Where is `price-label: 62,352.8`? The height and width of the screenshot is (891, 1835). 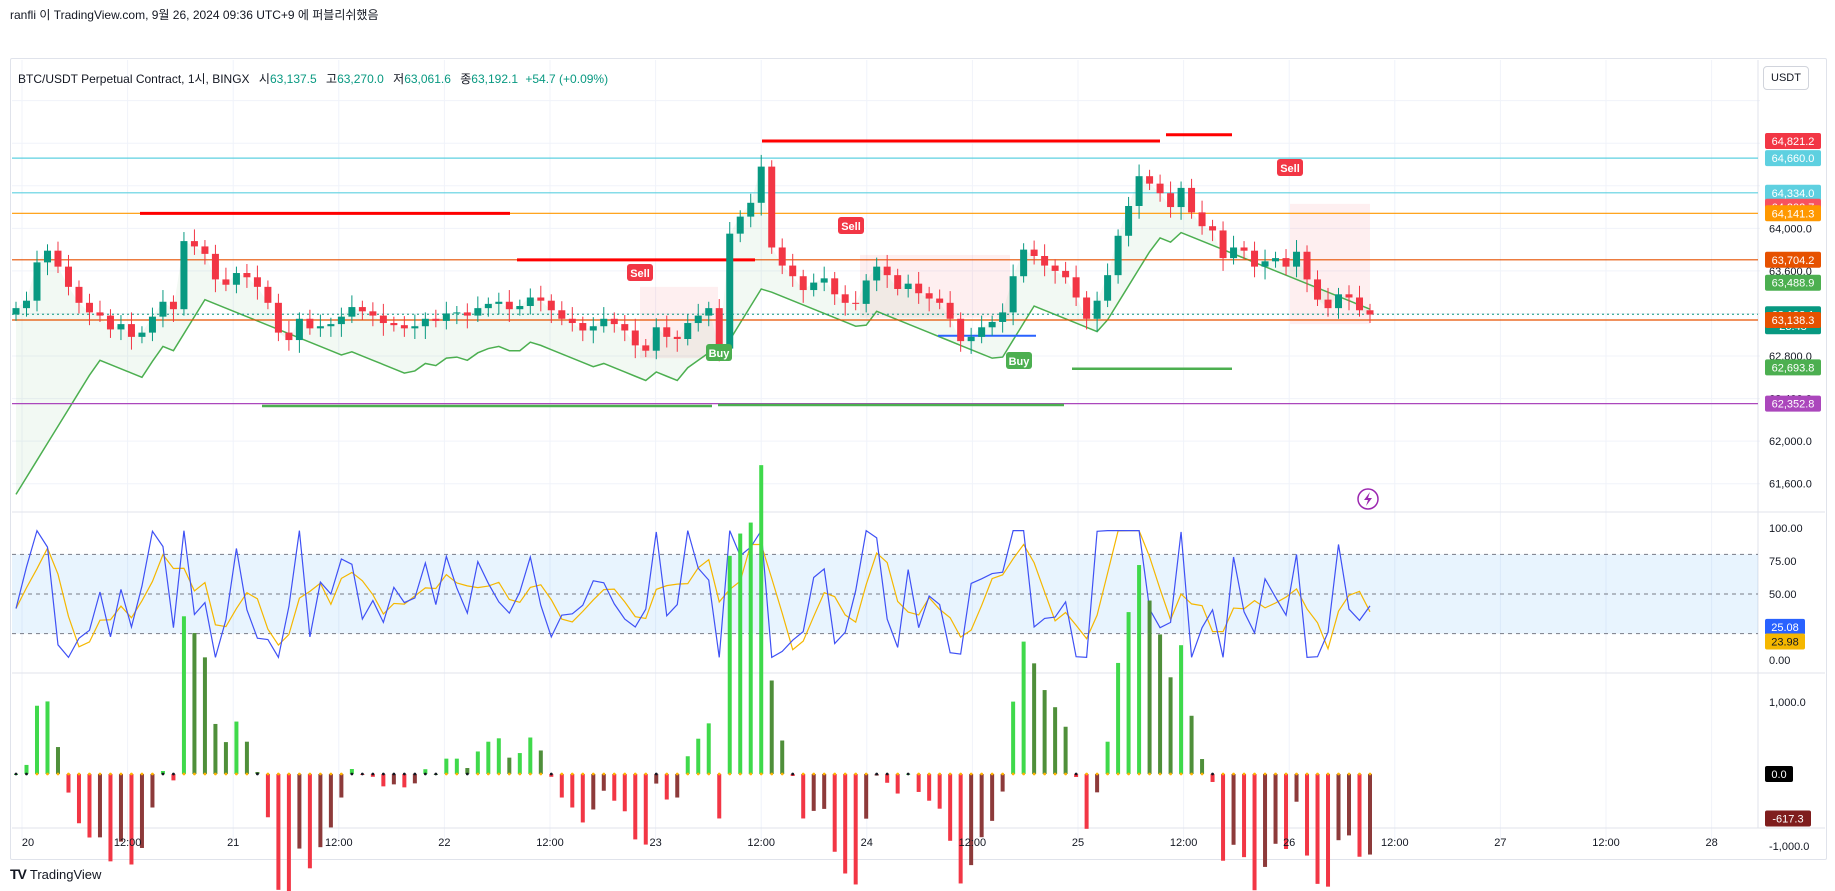 price-label: 62,352.8 is located at coordinates (1793, 403).